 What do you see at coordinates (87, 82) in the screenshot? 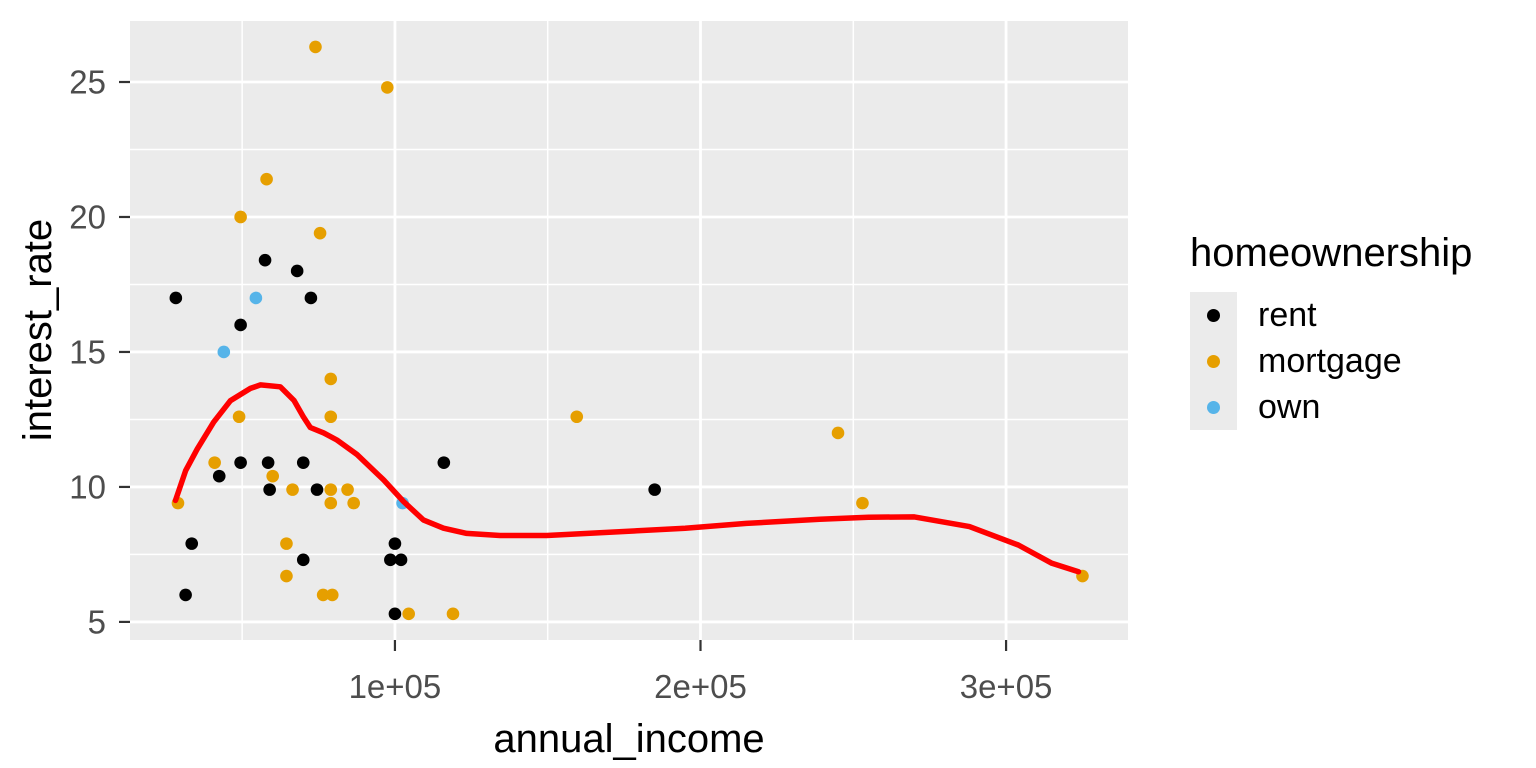
I see `y-tick-label: 25` at bounding box center [87, 82].